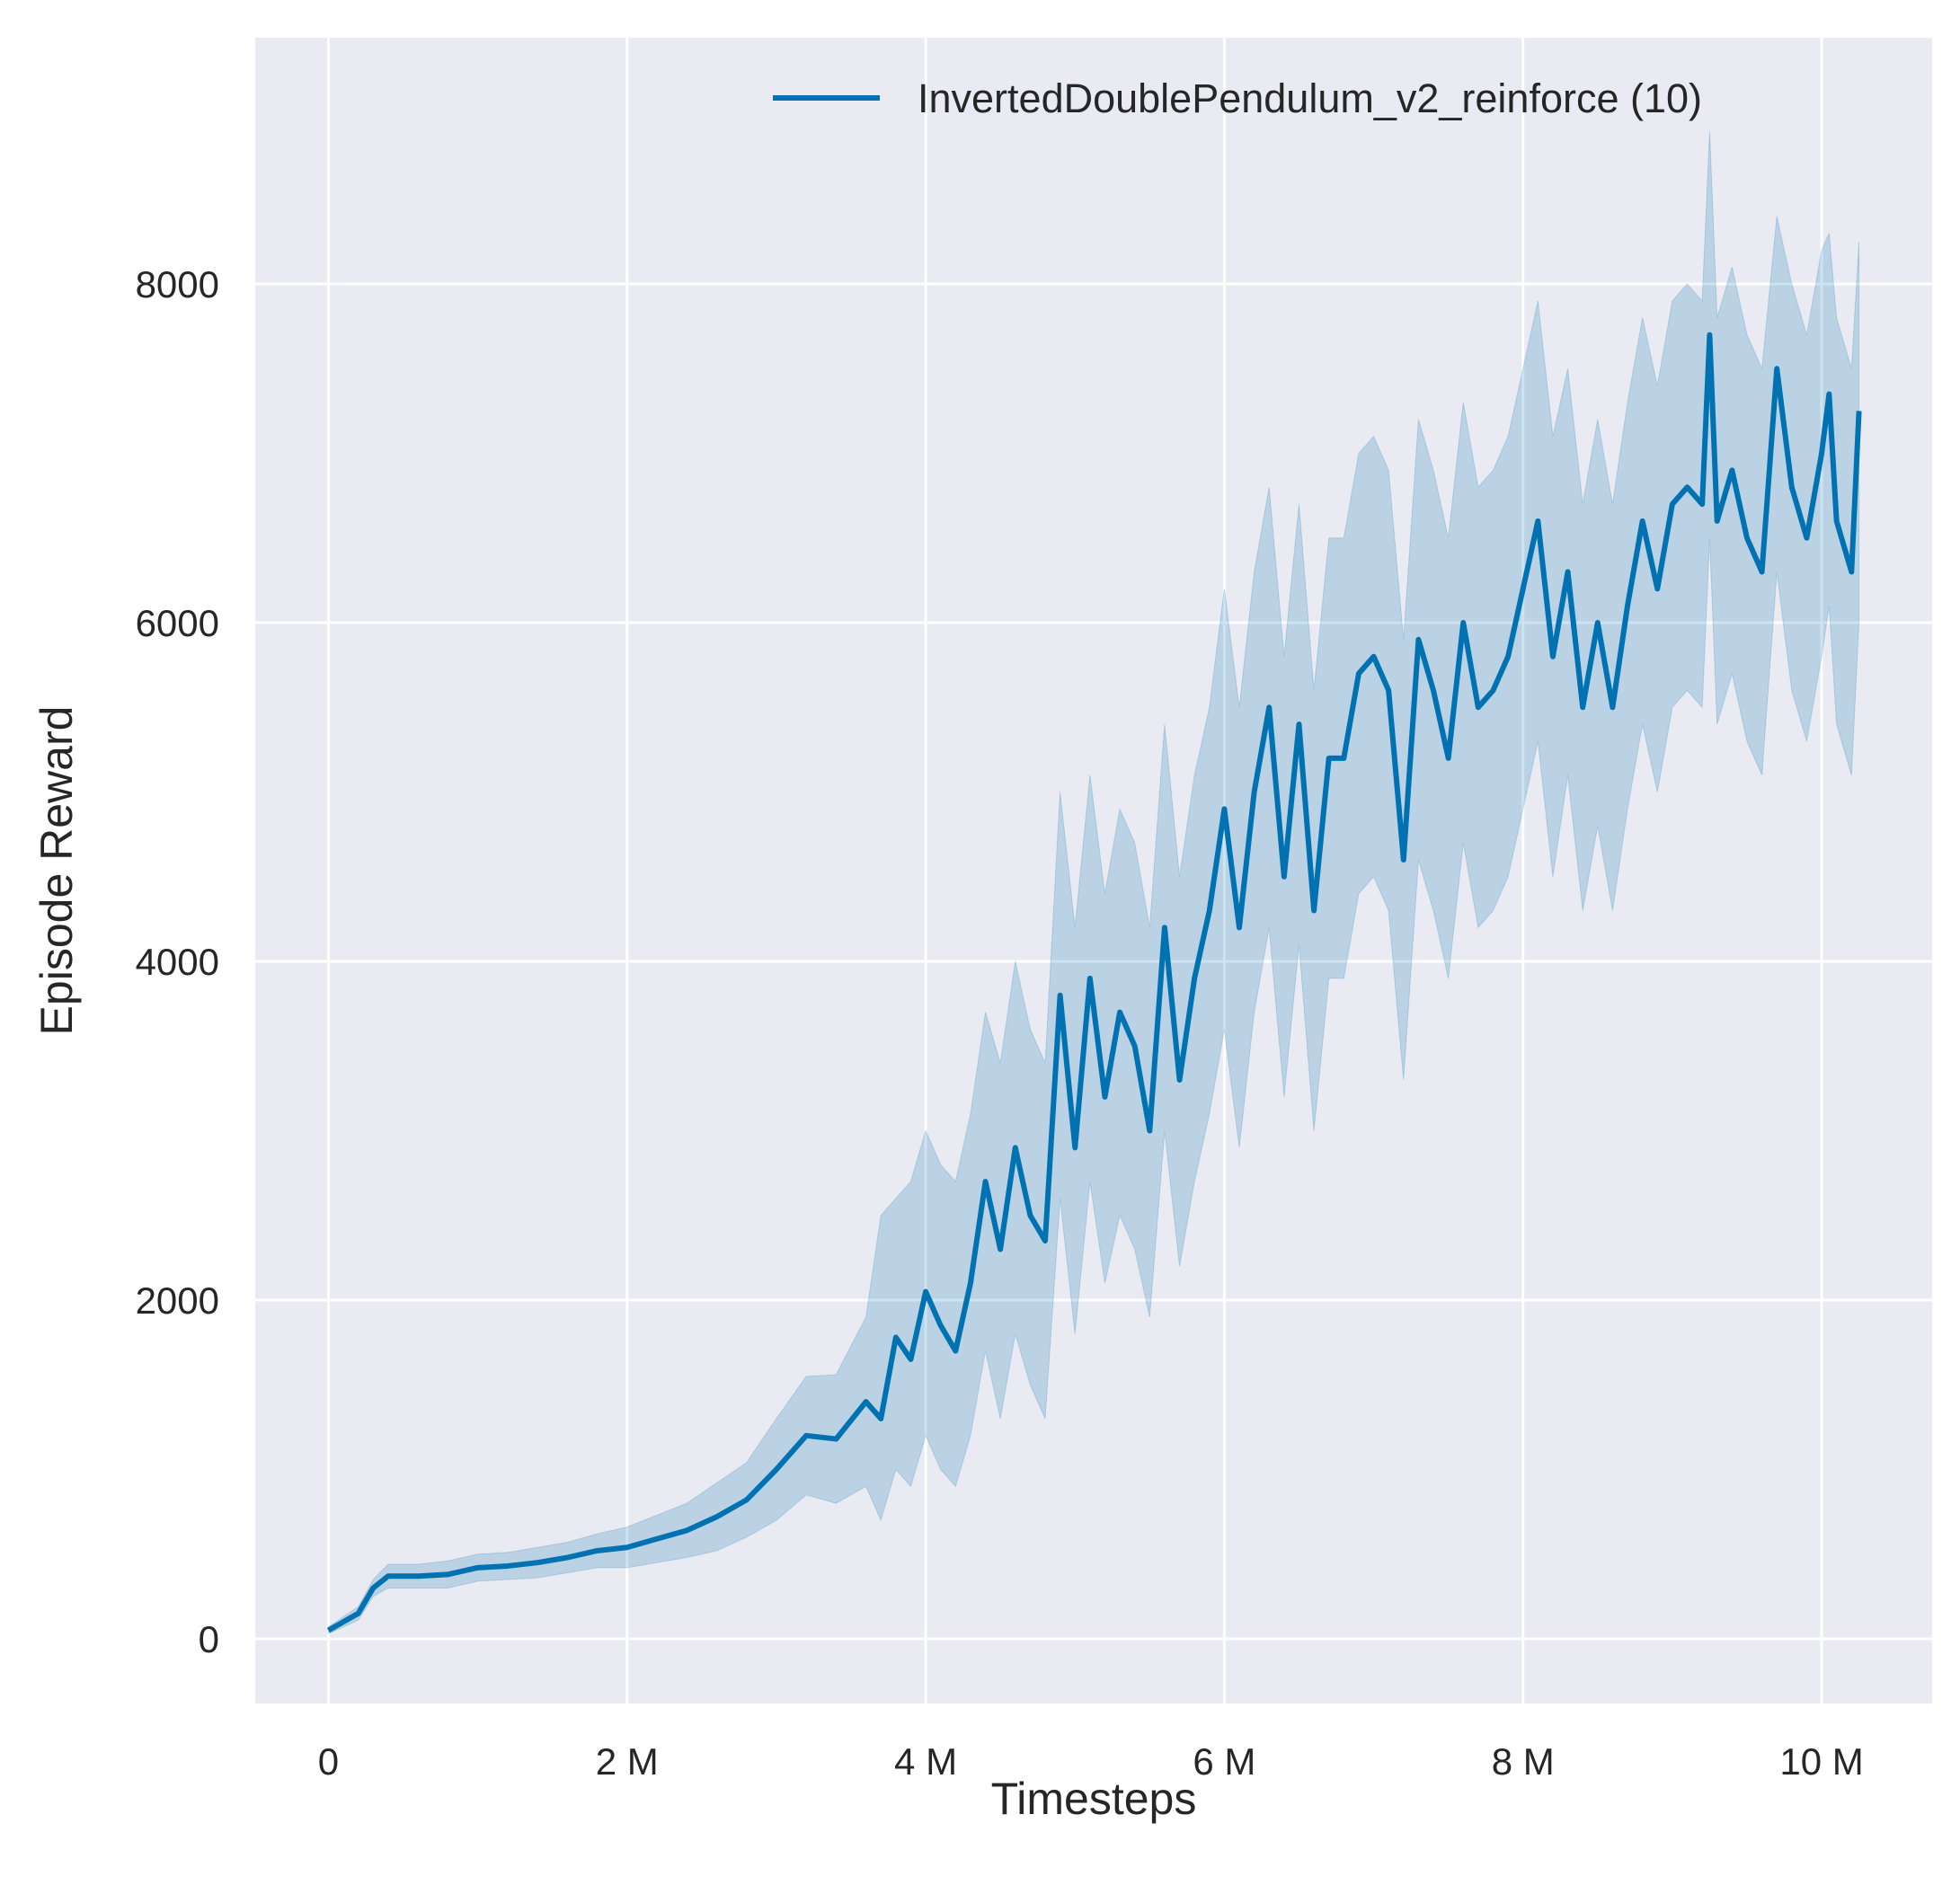 This screenshot has height=1885, width=1960. Describe the element at coordinates (1821, 1761) in the screenshot. I see `x-tick-label: 10 M` at that location.